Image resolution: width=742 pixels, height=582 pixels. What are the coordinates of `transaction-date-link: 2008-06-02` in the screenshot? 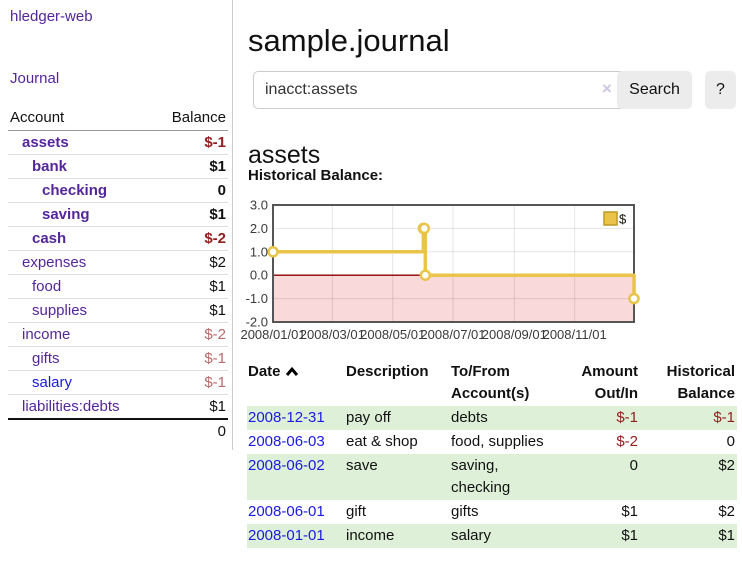 It's located at (286, 465).